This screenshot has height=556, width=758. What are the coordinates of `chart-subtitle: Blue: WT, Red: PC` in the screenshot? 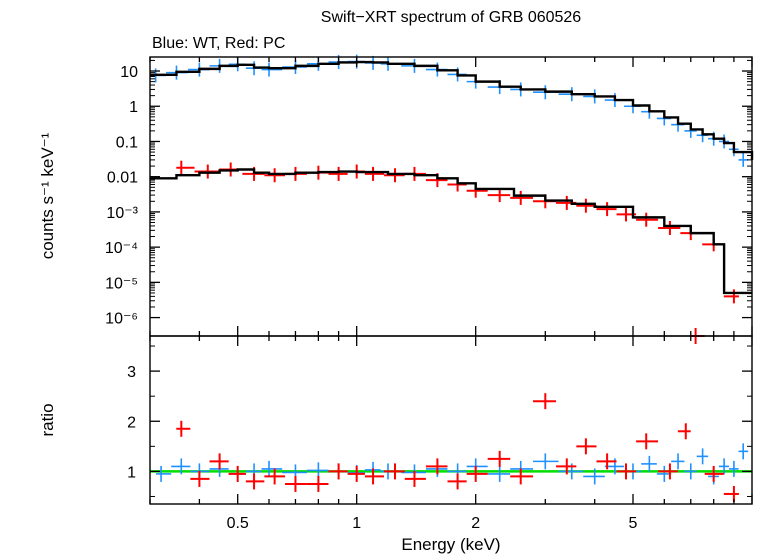 It's located at (218, 43).